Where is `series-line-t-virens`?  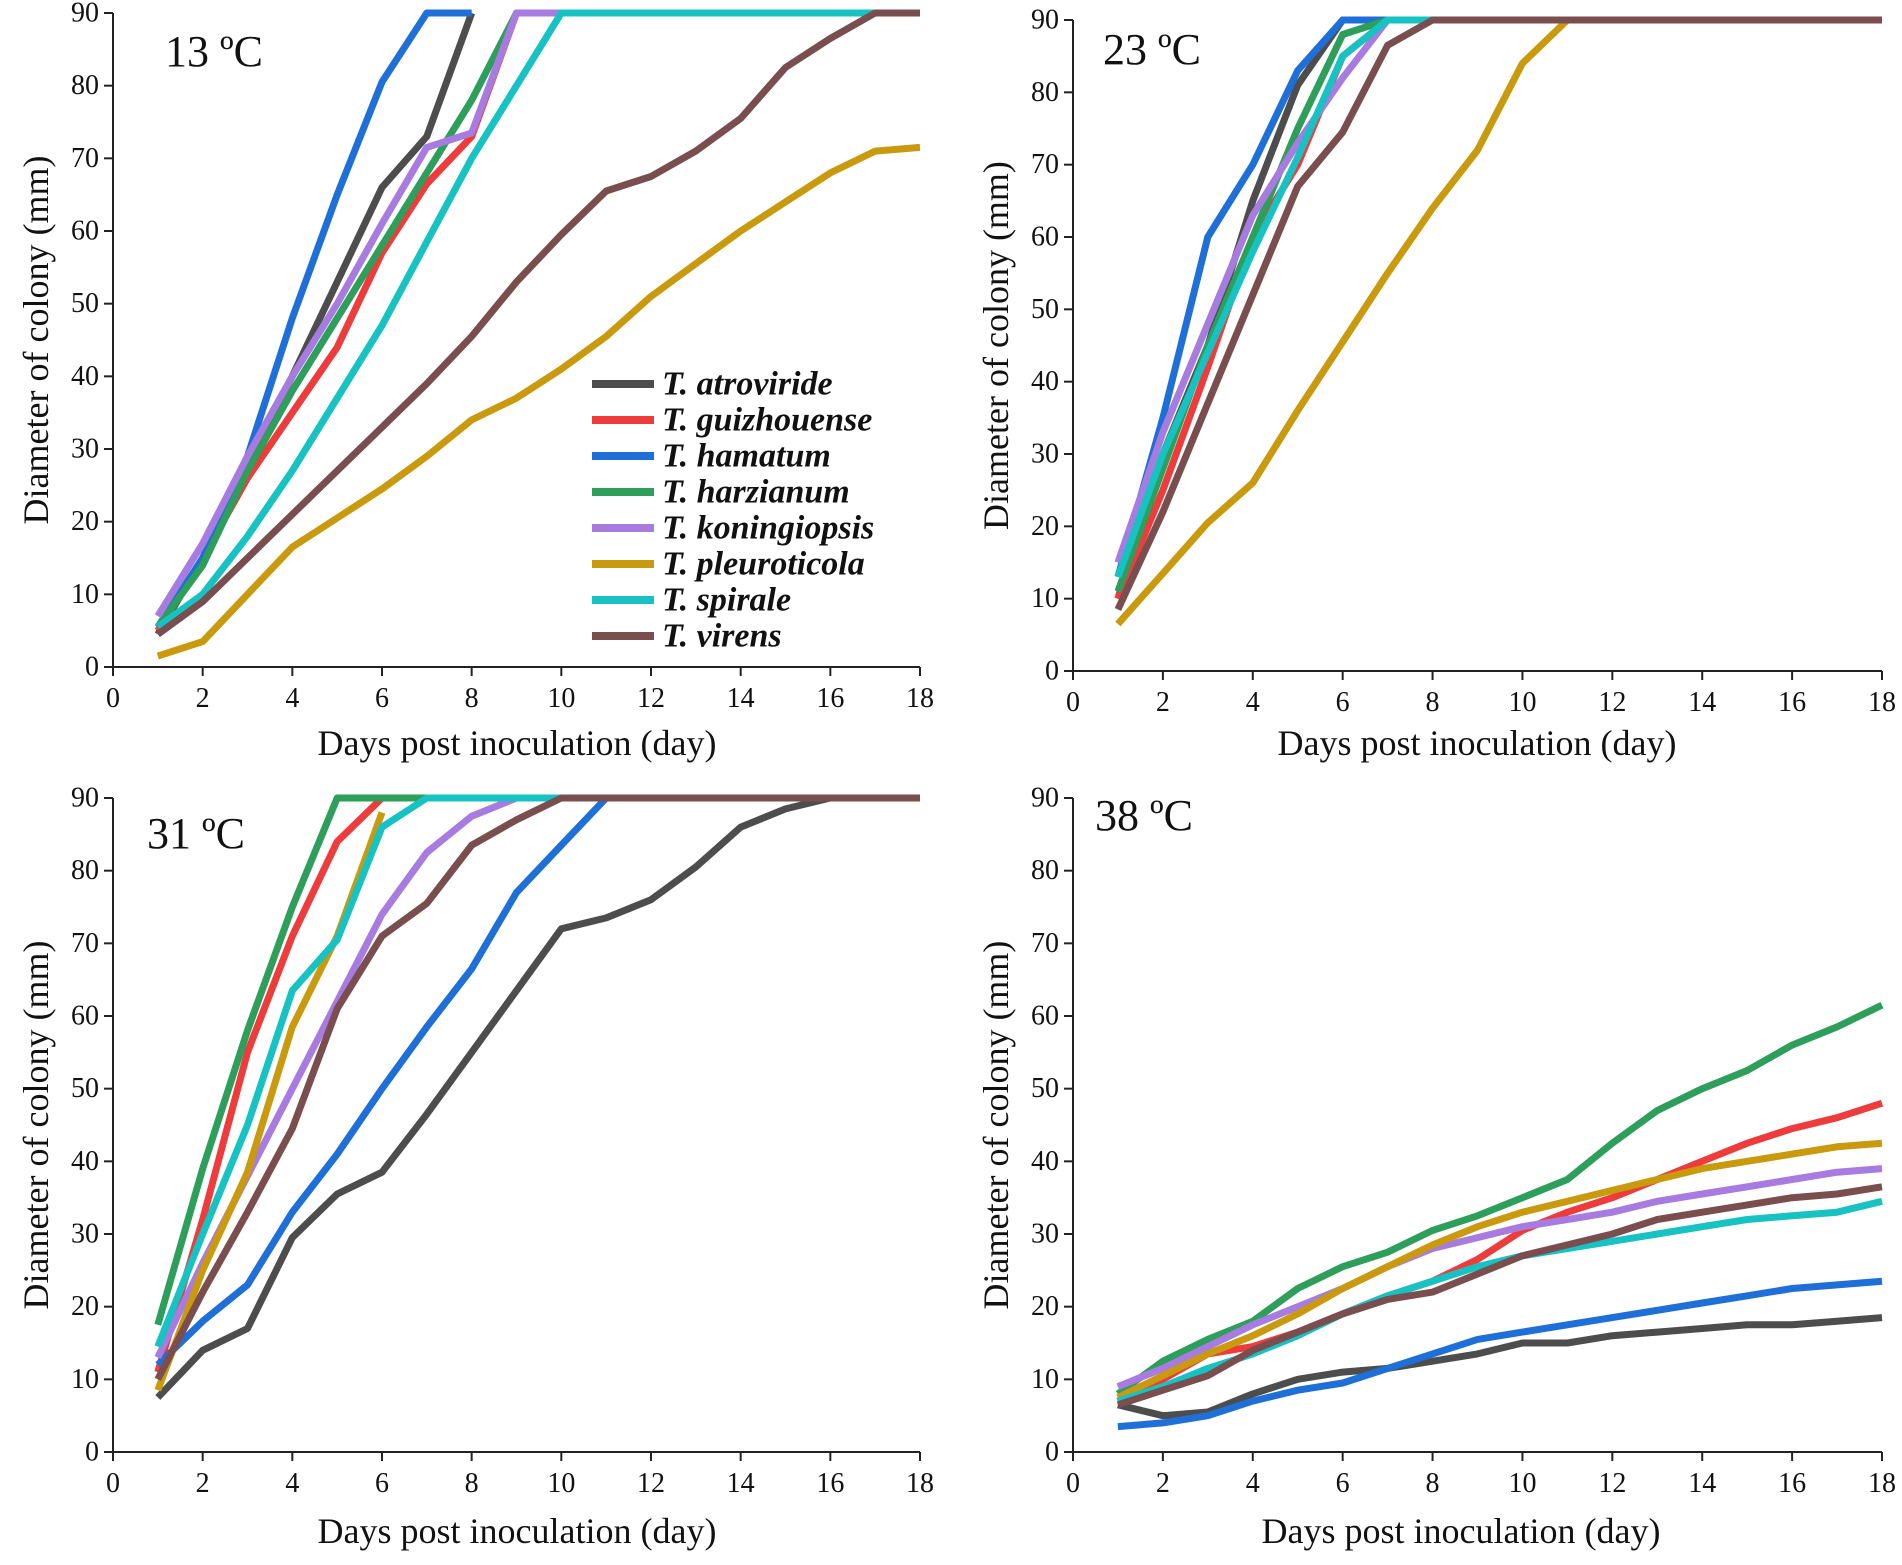
series-line-t-virens is located at coordinates (1499, 1296).